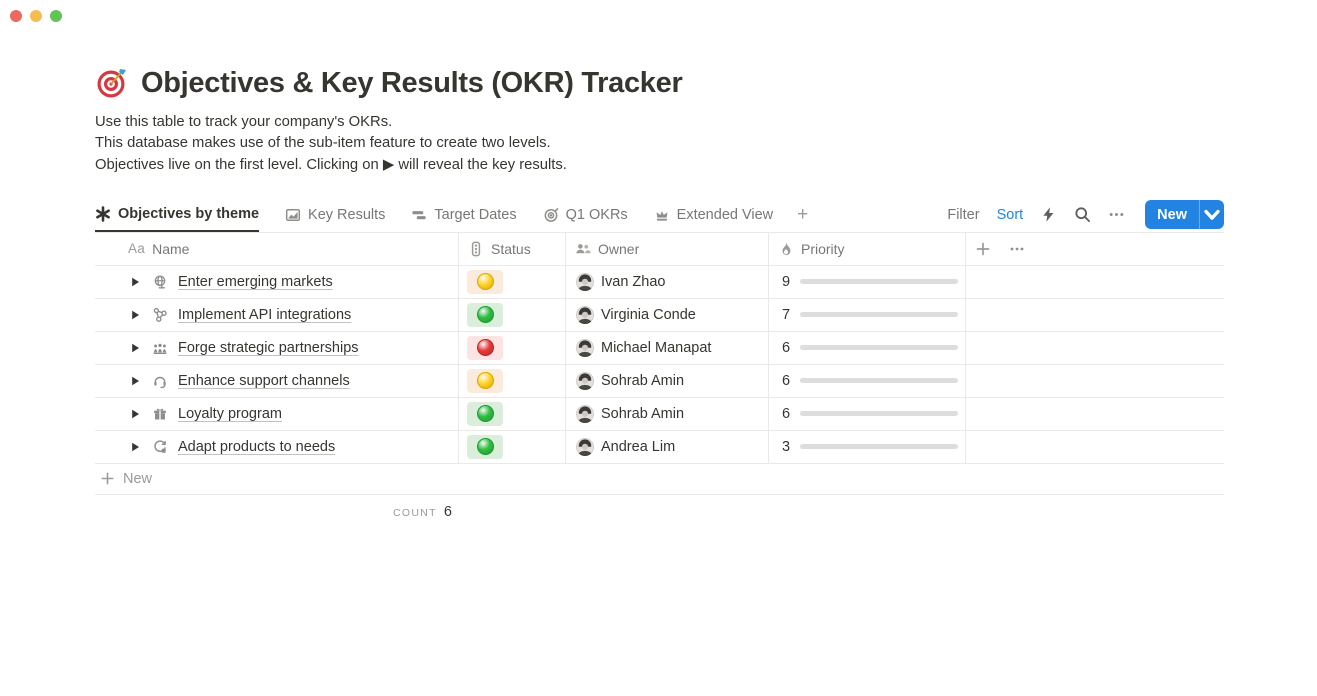  Describe the element at coordinates (633, 281) in the screenshot. I see `owner-name: Ivan Zhao` at that location.